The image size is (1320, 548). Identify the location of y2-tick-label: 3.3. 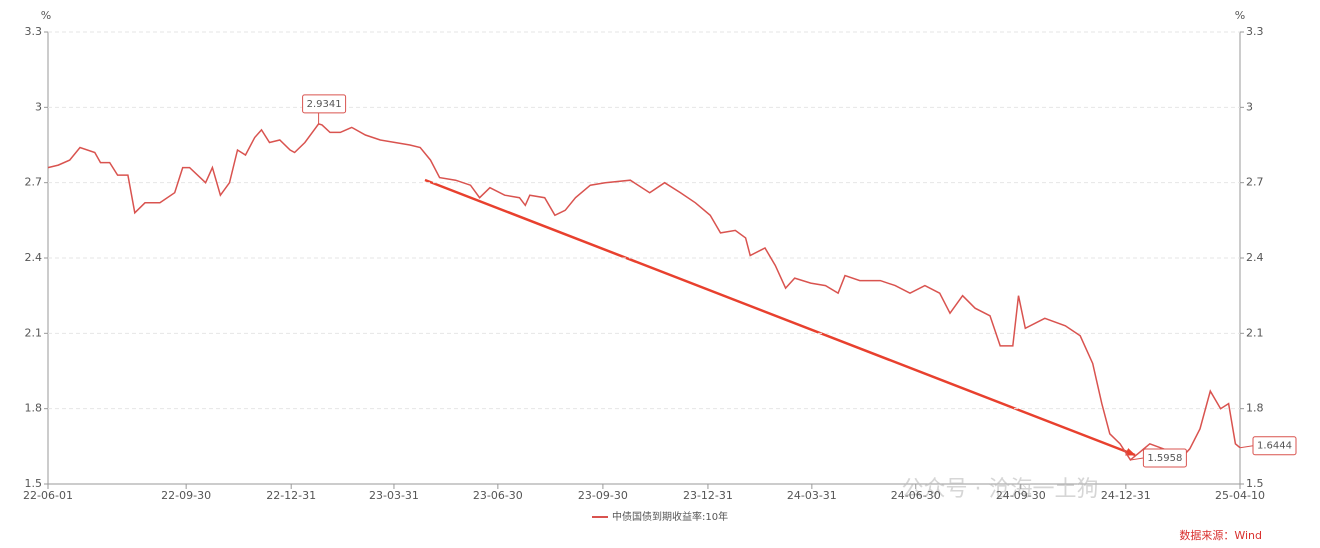
(1255, 31).